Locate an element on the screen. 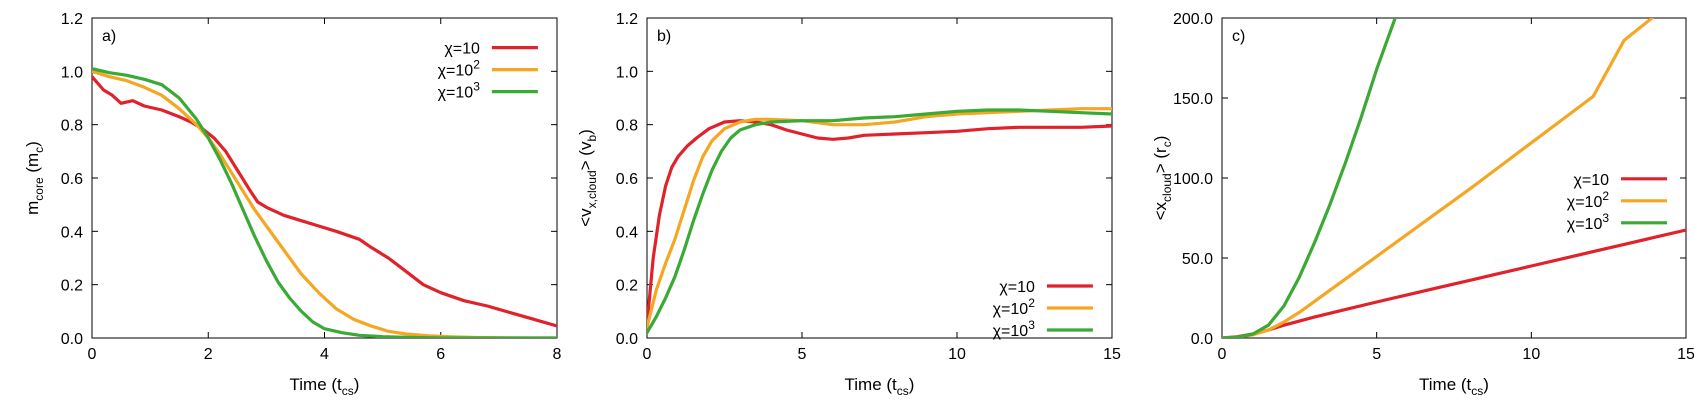 This screenshot has width=1694, height=402. x-tick-label: 8 is located at coordinates (557, 354).